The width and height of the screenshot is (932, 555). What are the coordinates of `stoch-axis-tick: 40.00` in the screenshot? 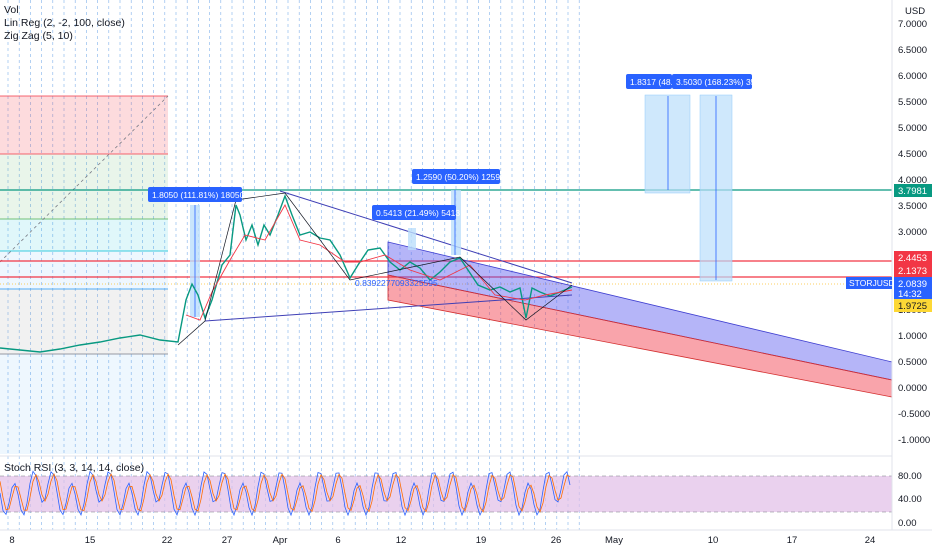 It's located at (910, 499).